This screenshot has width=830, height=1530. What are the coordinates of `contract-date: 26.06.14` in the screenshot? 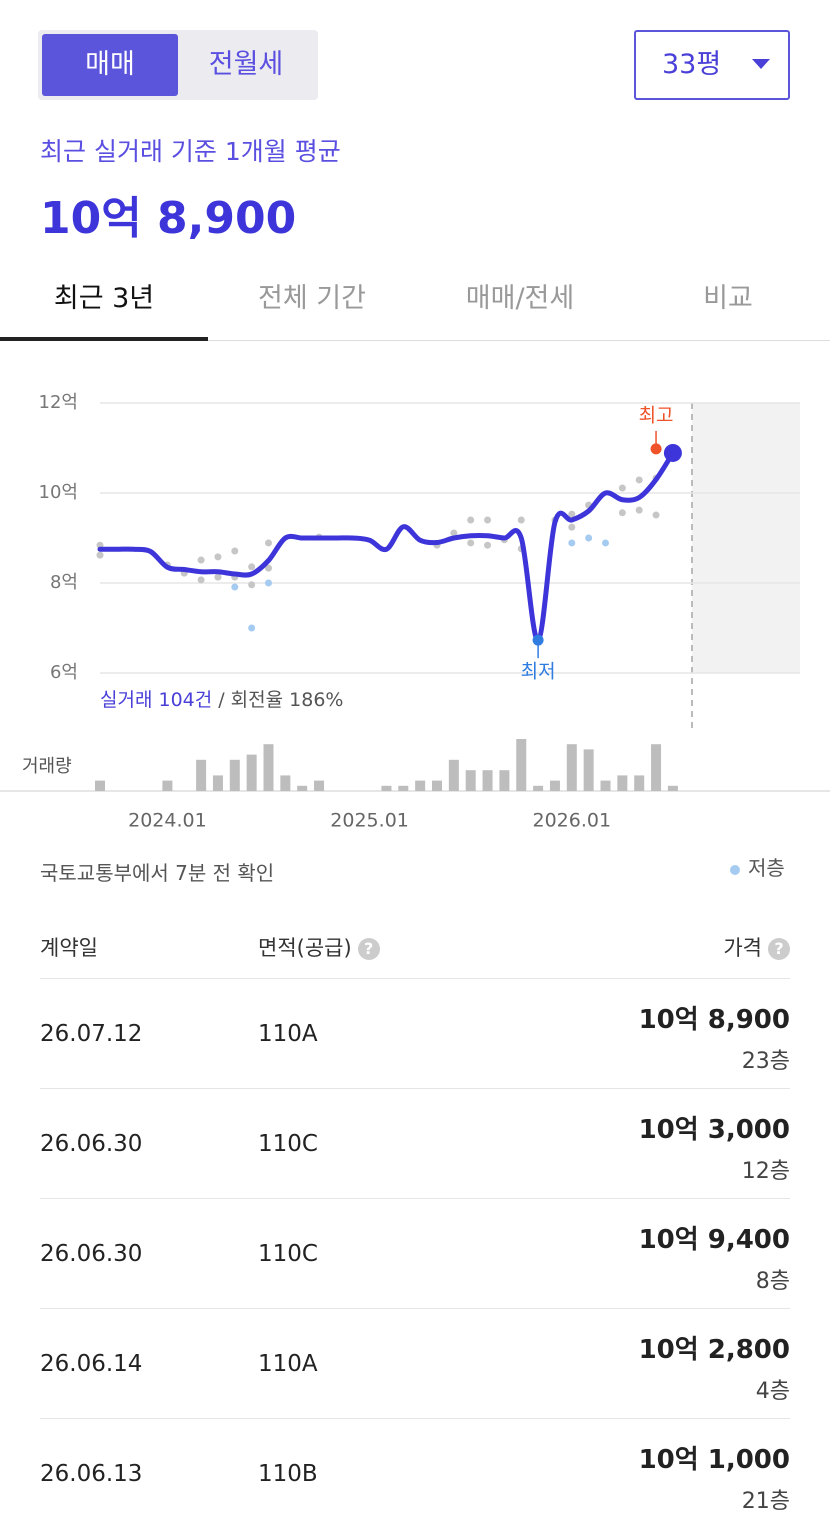 It's located at (91, 1364).